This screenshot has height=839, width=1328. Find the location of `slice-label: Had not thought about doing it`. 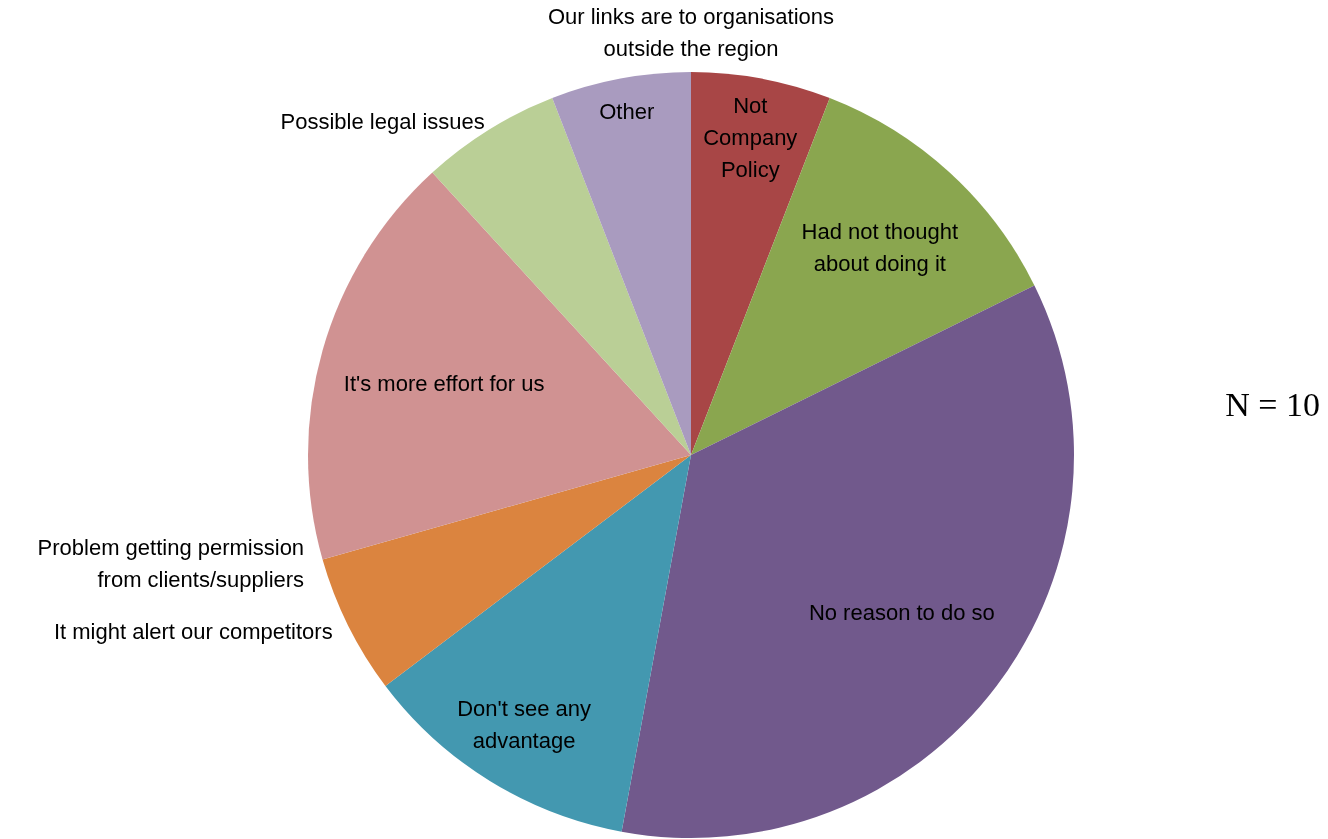

slice-label: Had not thought about doing it is located at coordinates (880, 247).